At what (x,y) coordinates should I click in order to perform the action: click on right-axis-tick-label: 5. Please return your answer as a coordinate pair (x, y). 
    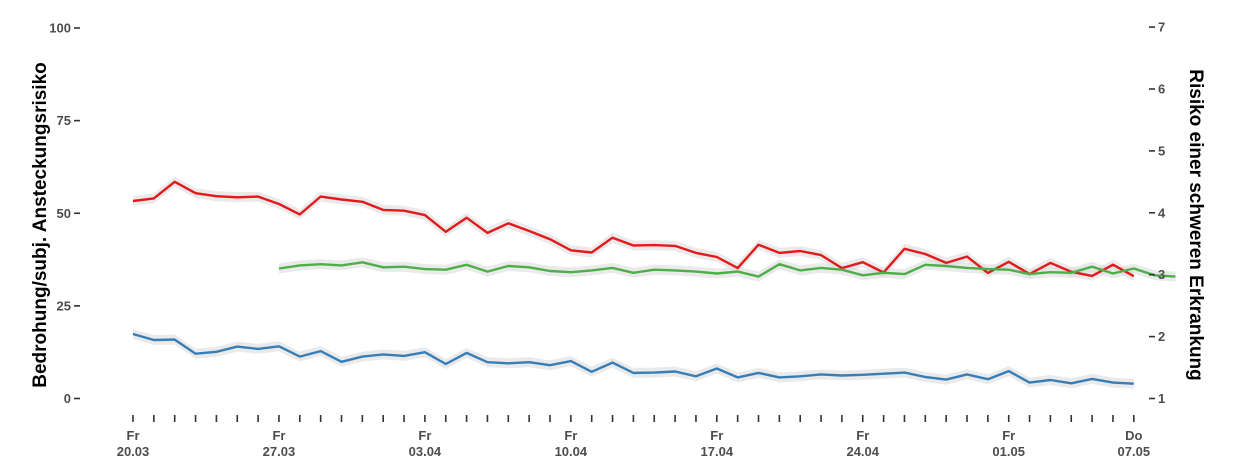
    Looking at the image, I should click on (1161, 150).